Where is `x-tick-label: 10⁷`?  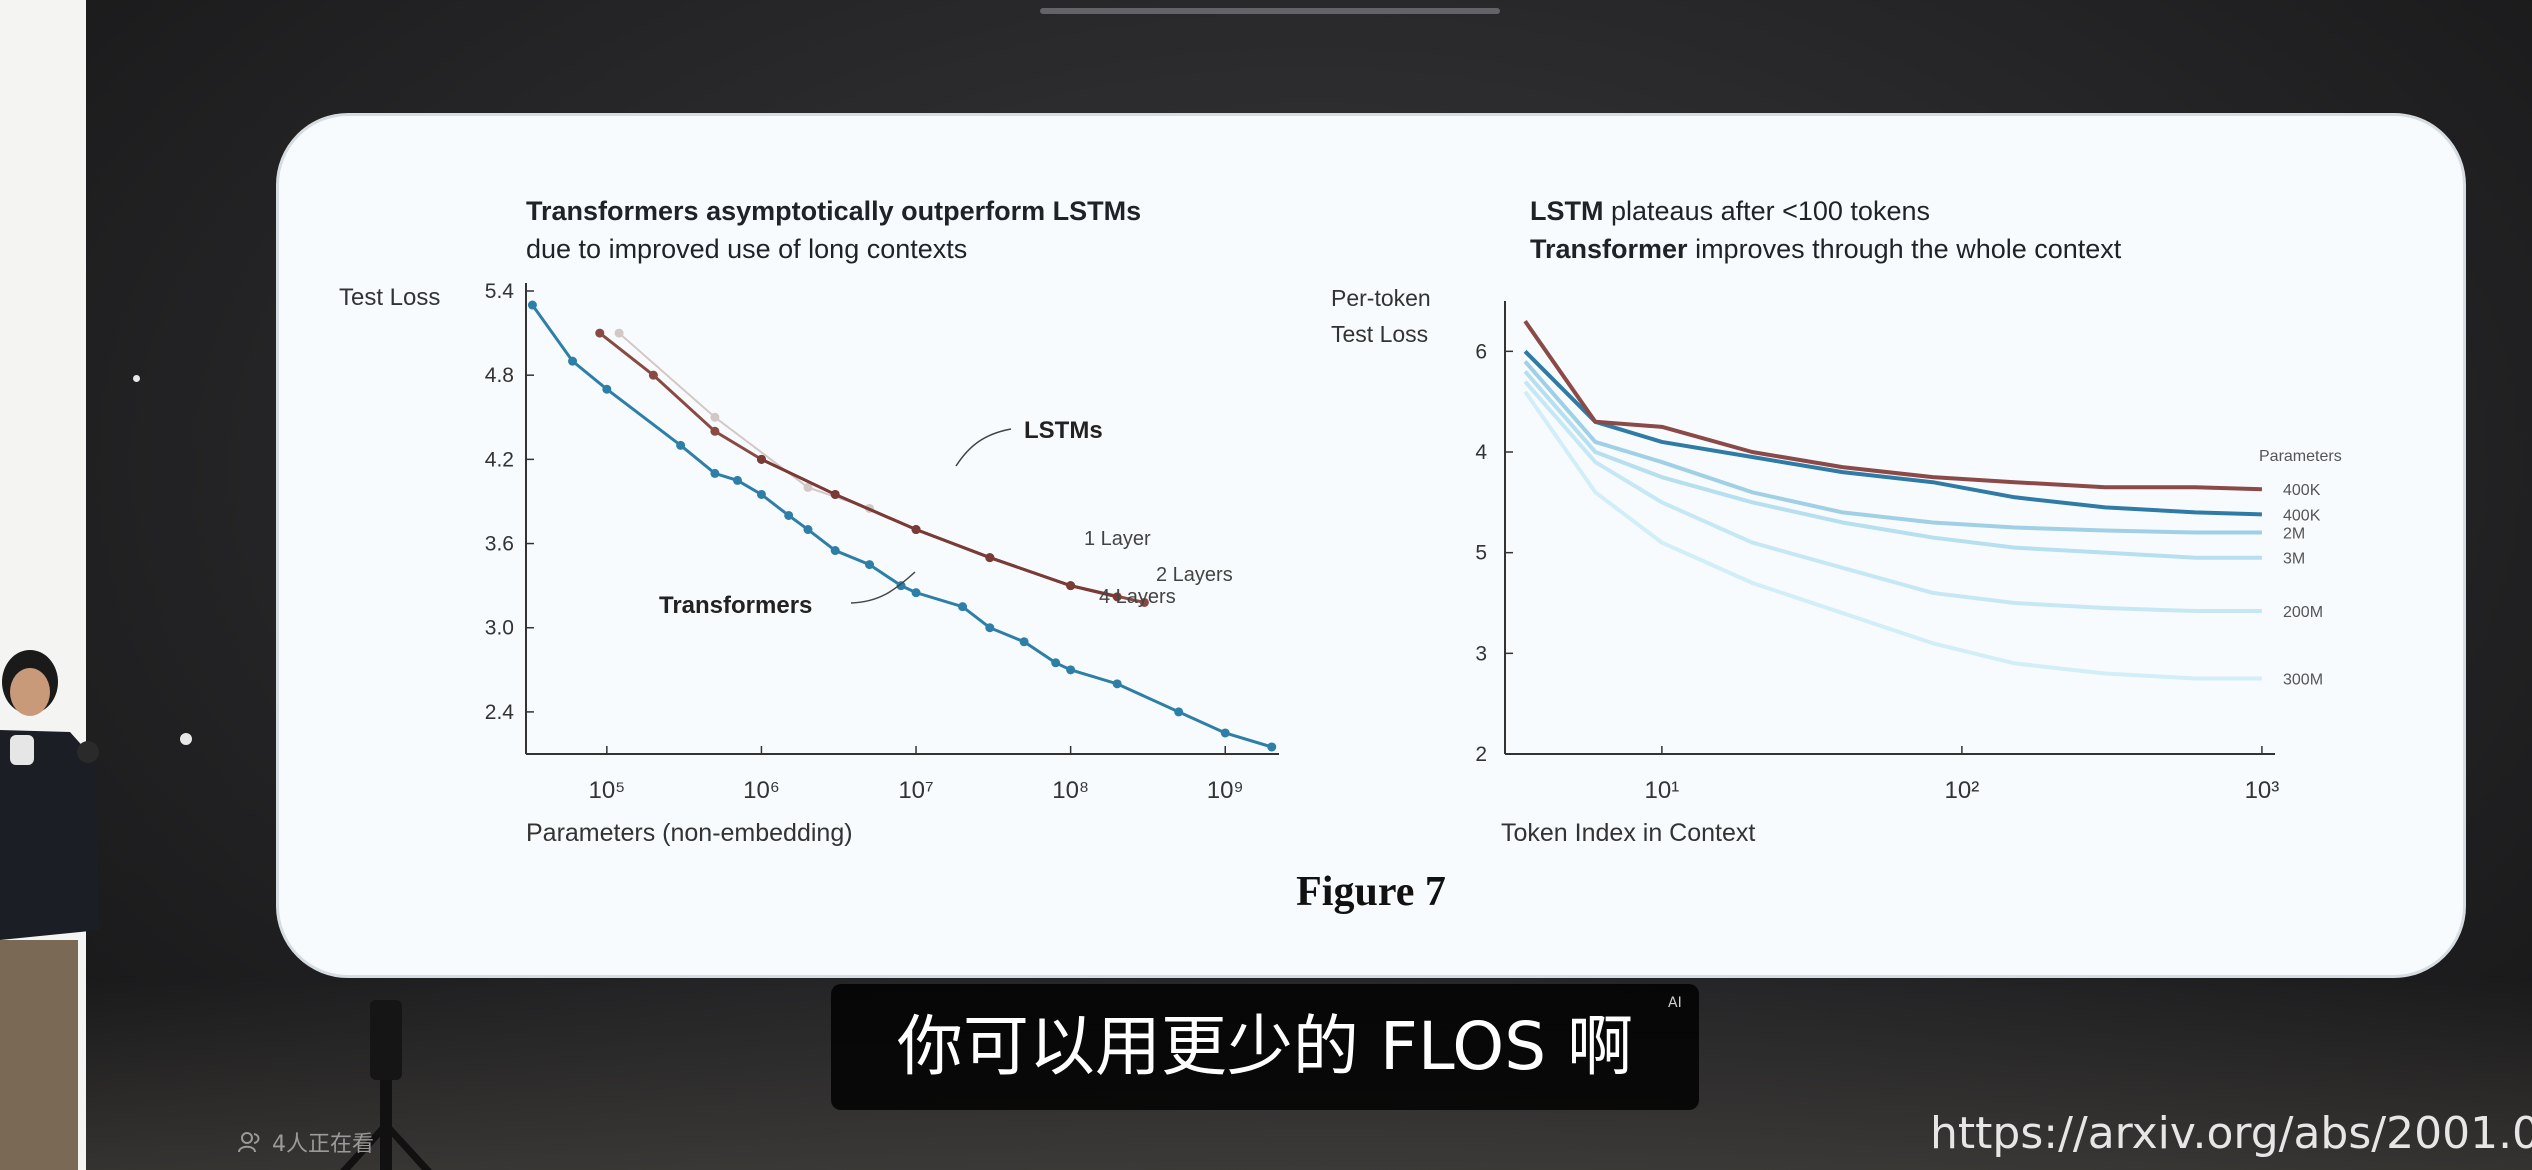 x-tick-label: 10⁷ is located at coordinates (915, 790).